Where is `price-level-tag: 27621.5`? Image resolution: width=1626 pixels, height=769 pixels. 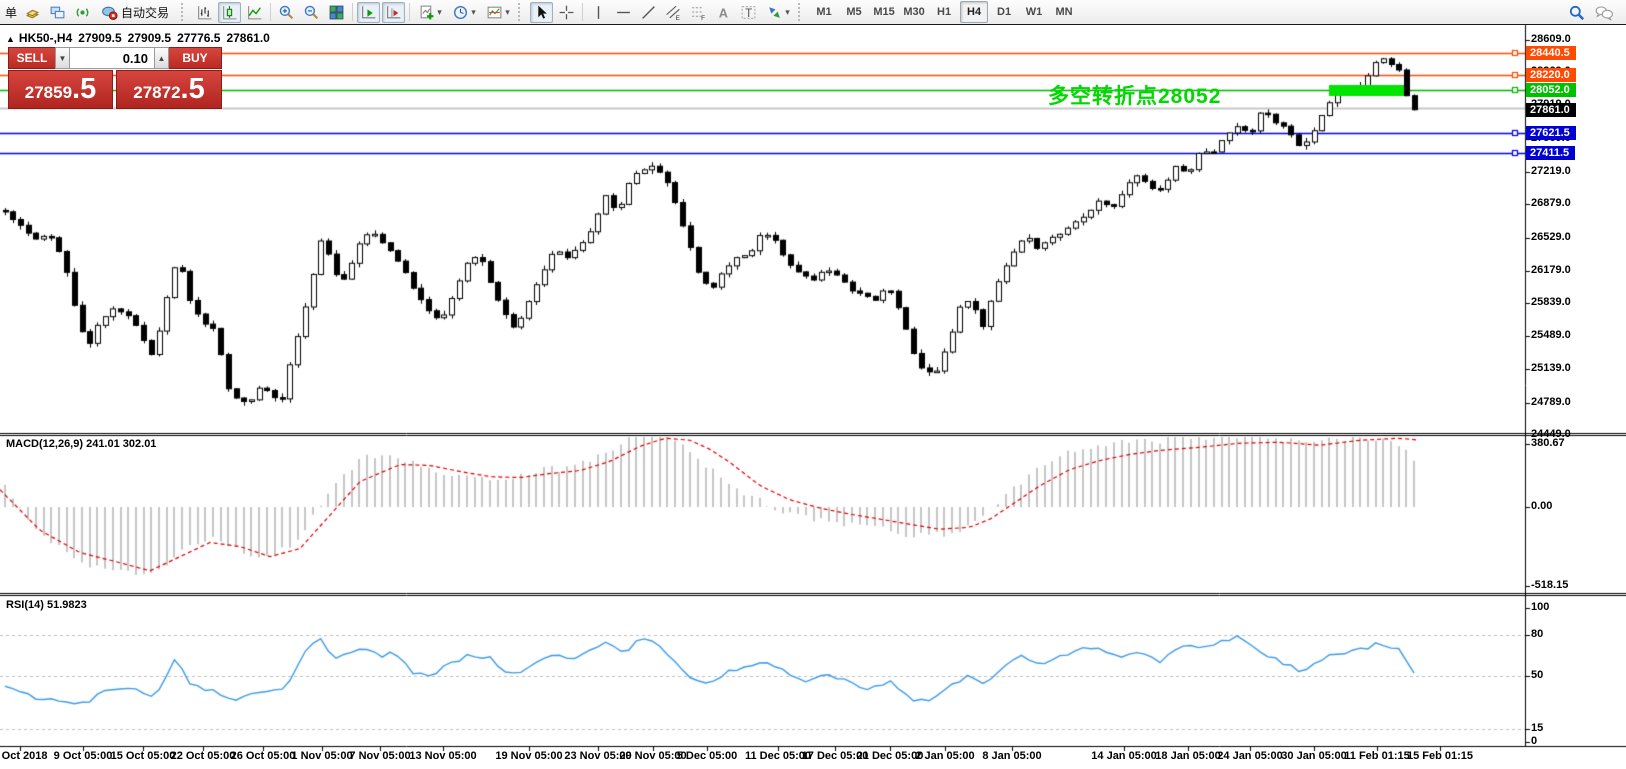 price-level-tag: 27621.5 is located at coordinates (1551, 133).